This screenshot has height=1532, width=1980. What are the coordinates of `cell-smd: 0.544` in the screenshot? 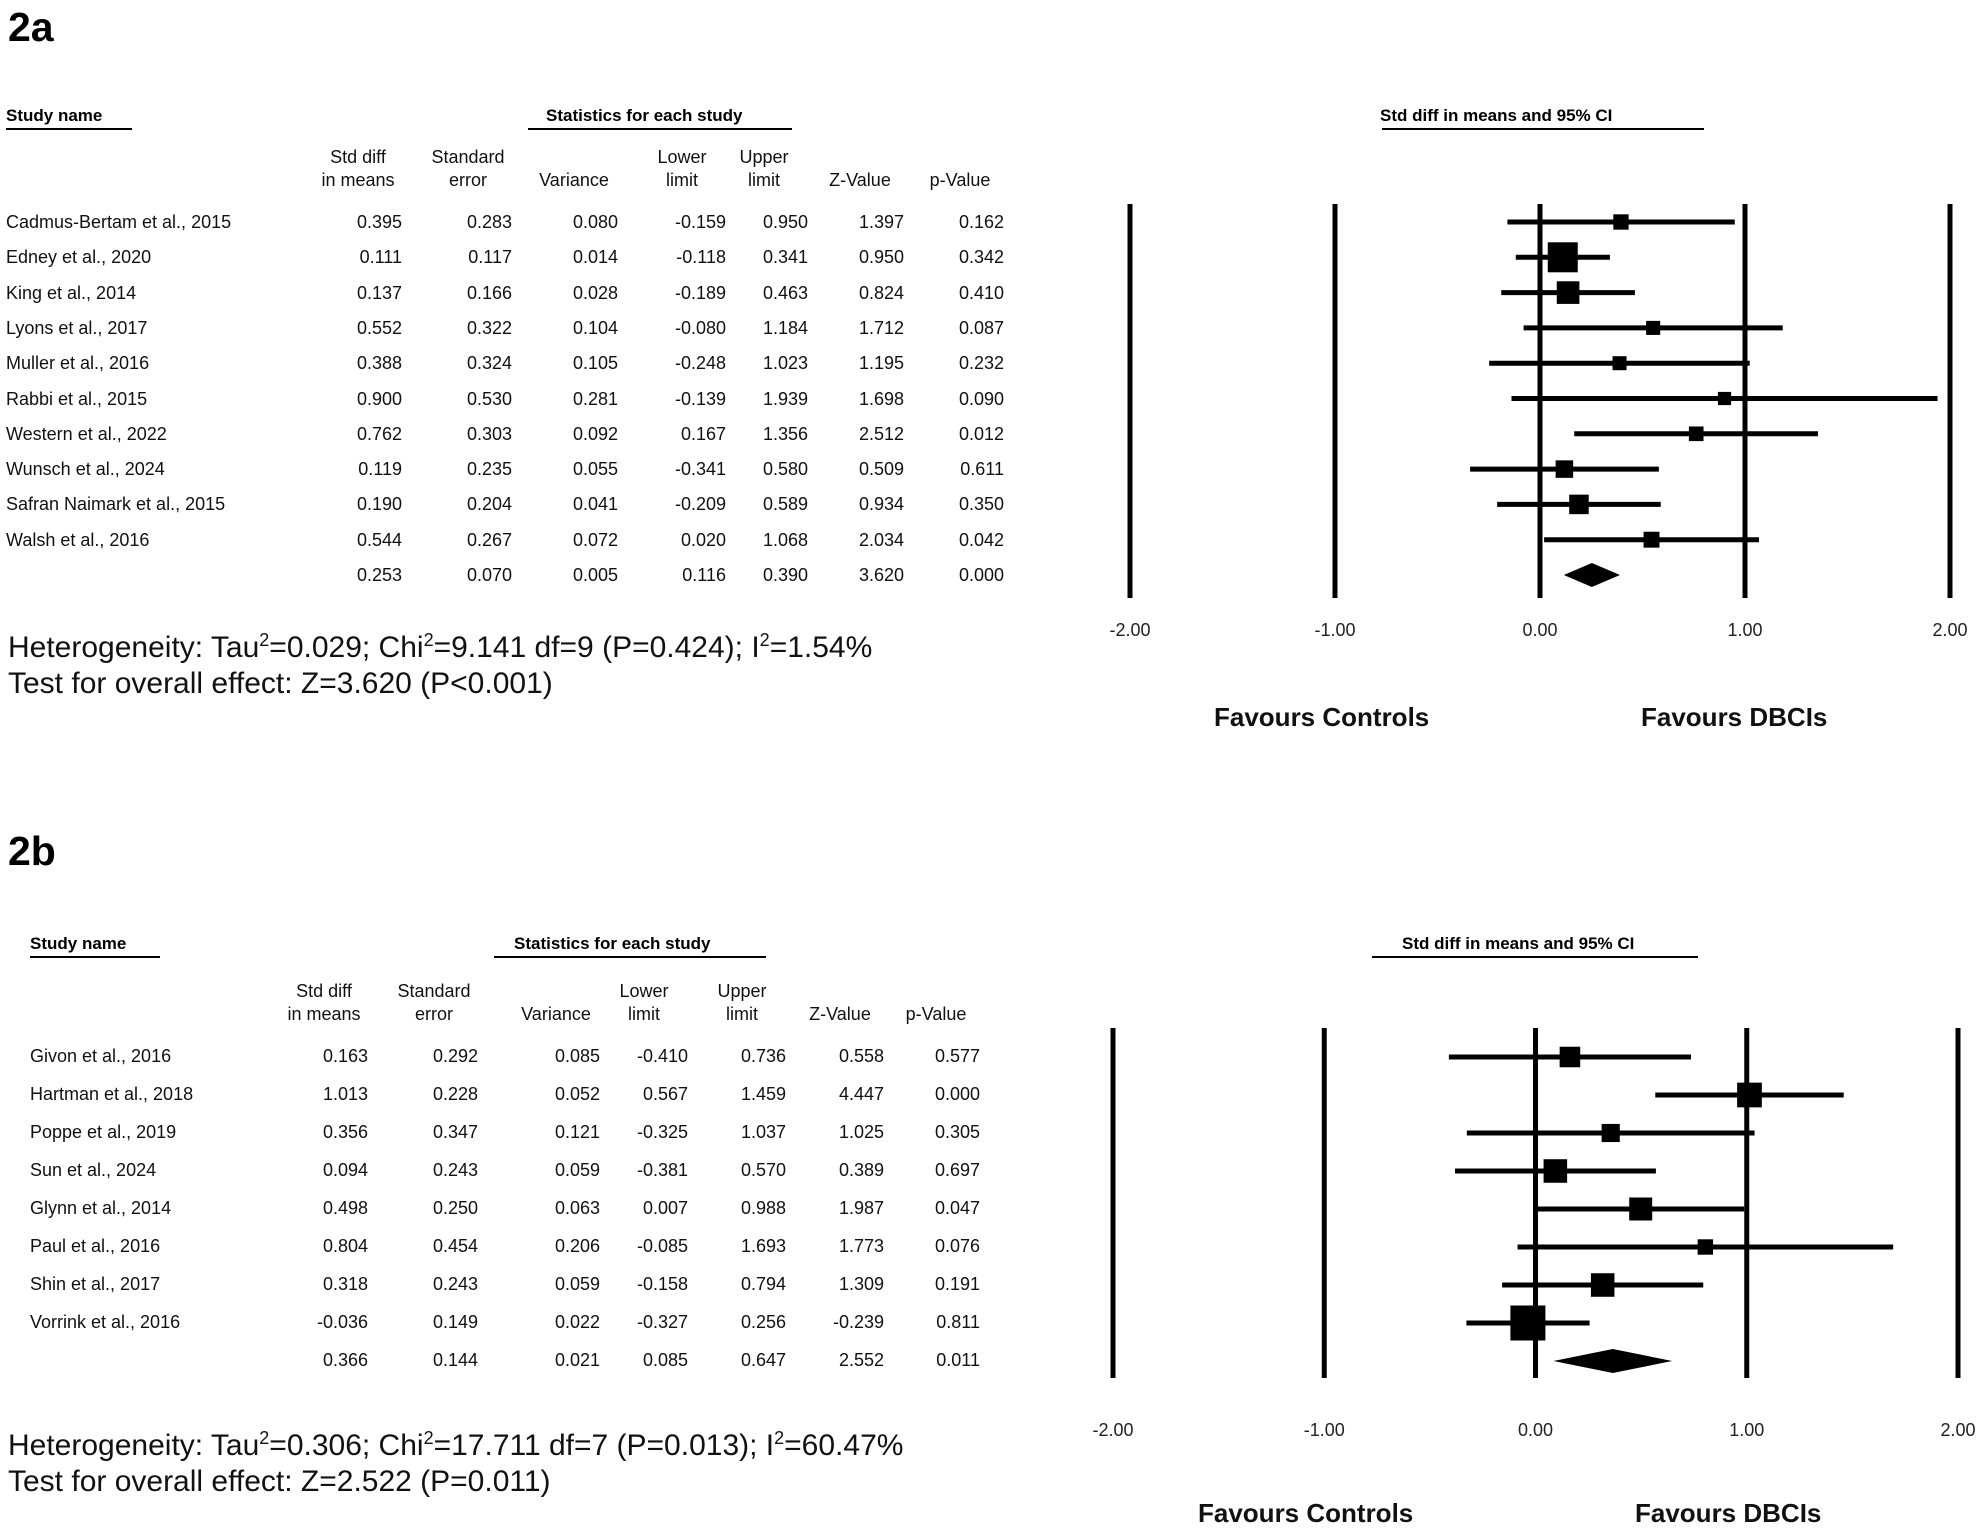 It's located at (379, 539).